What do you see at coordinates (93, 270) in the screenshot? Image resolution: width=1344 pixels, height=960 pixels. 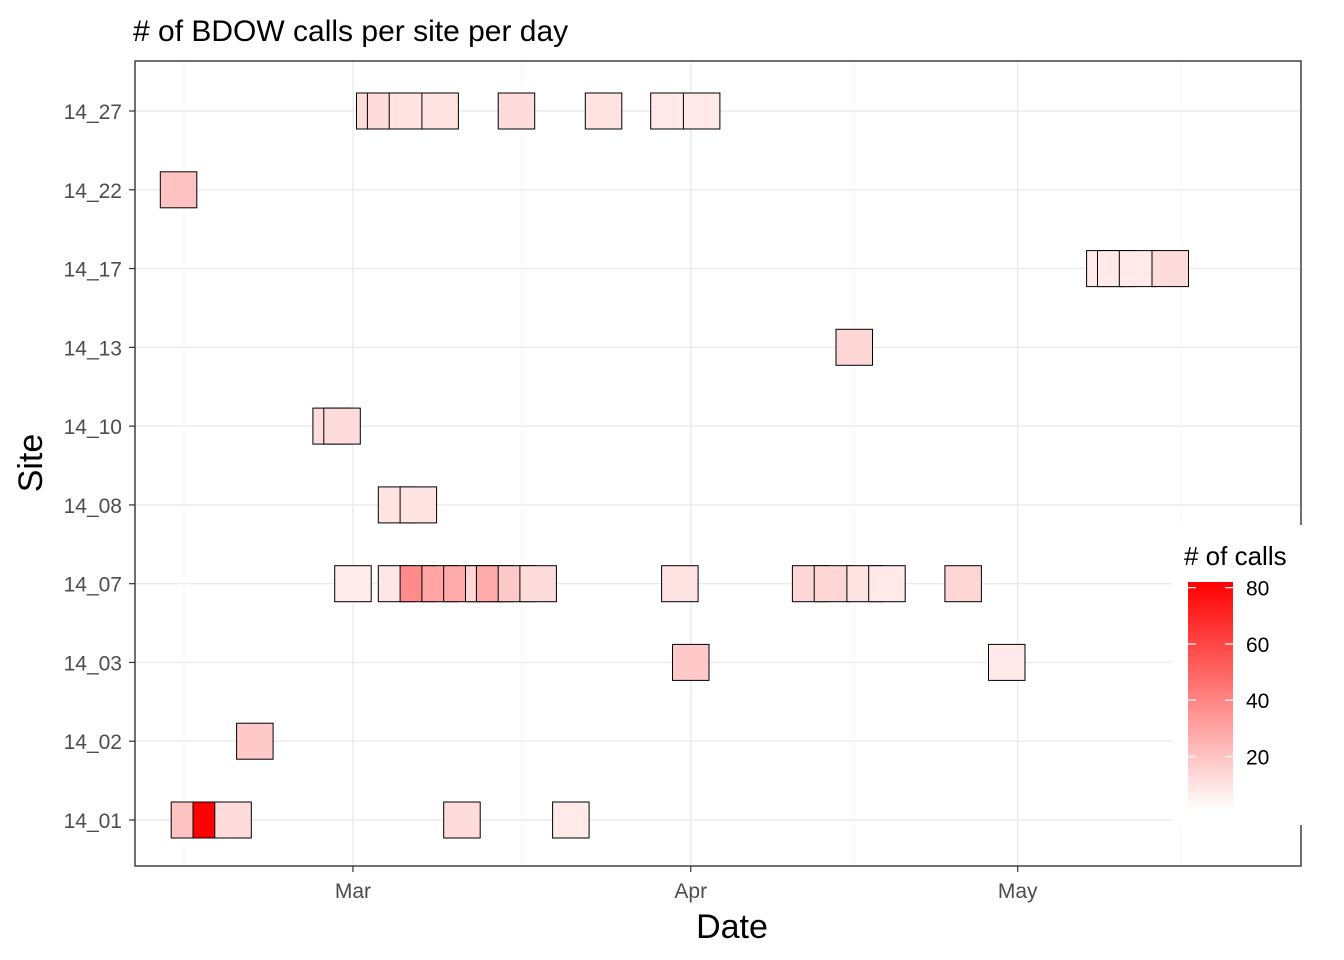 I see `y-tick-label: 14_17` at bounding box center [93, 270].